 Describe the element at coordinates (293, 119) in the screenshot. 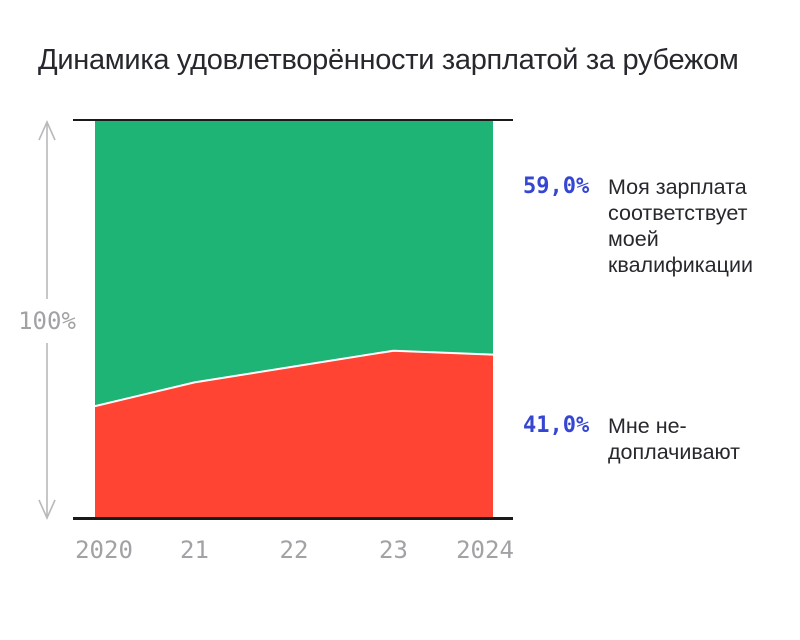

I see `top-axis-line` at that location.